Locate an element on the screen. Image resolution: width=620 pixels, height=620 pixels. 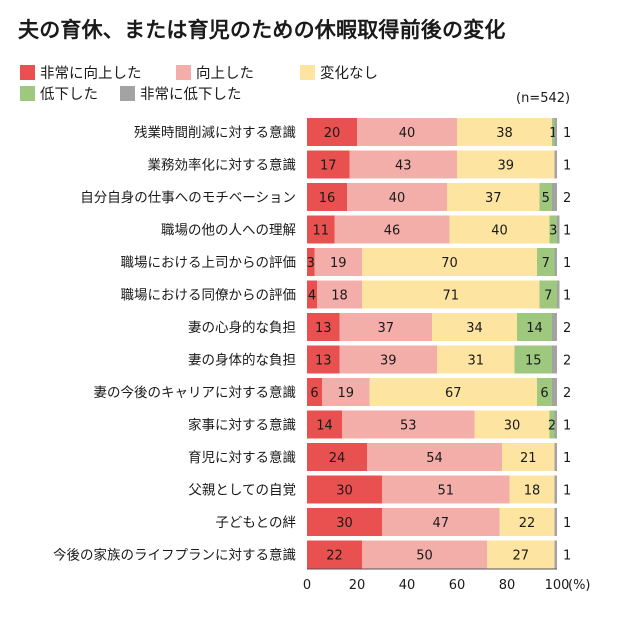
category-label: 業務効率化に対する意識 is located at coordinates (222, 165).